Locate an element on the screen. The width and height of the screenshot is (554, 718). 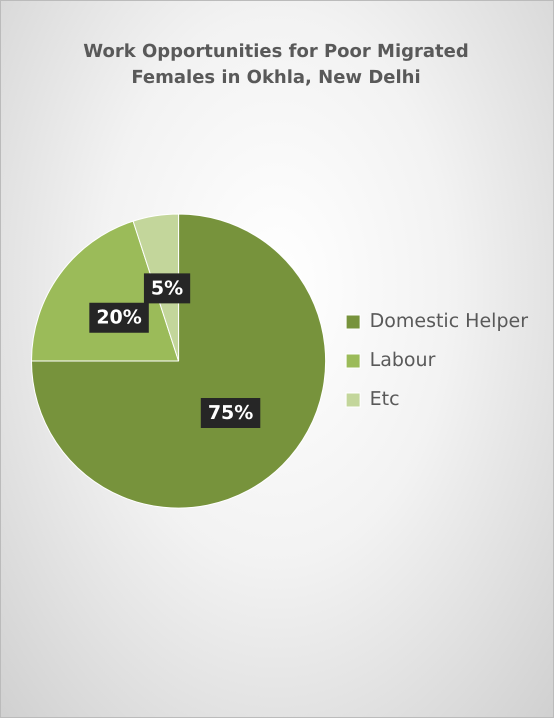
chart-title: Work Opportunities for Poor Migrated Females in Okhla, New Delhi is located at coordinates (276, 65).